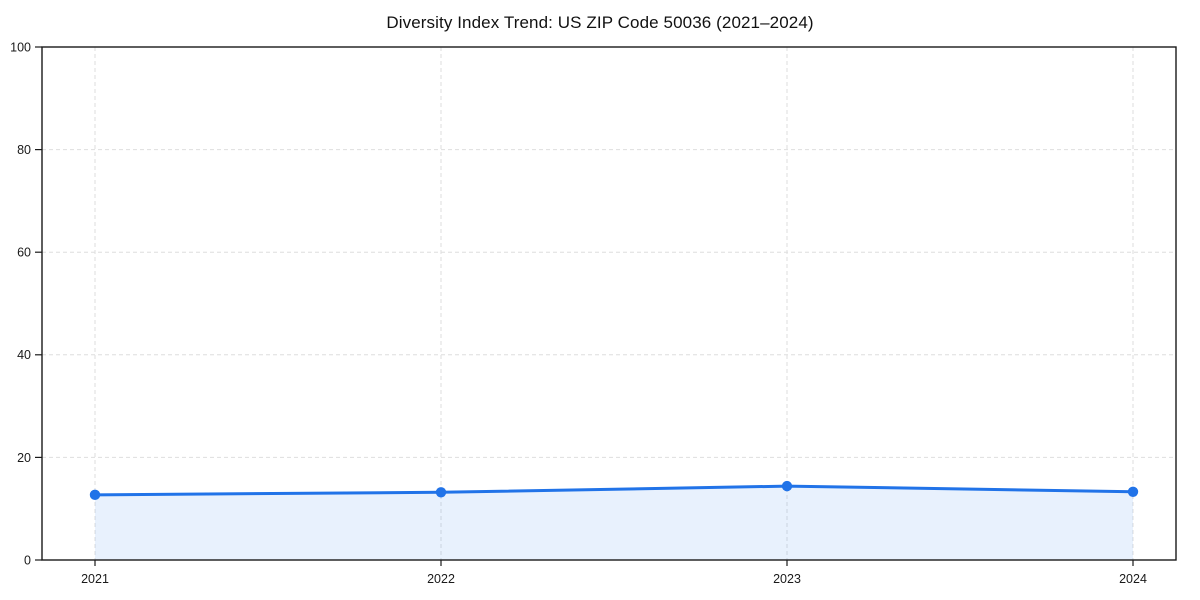 The width and height of the screenshot is (1200, 600). Describe the element at coordinates (614, 490) in the screenshot. I see `series-line` at that location.